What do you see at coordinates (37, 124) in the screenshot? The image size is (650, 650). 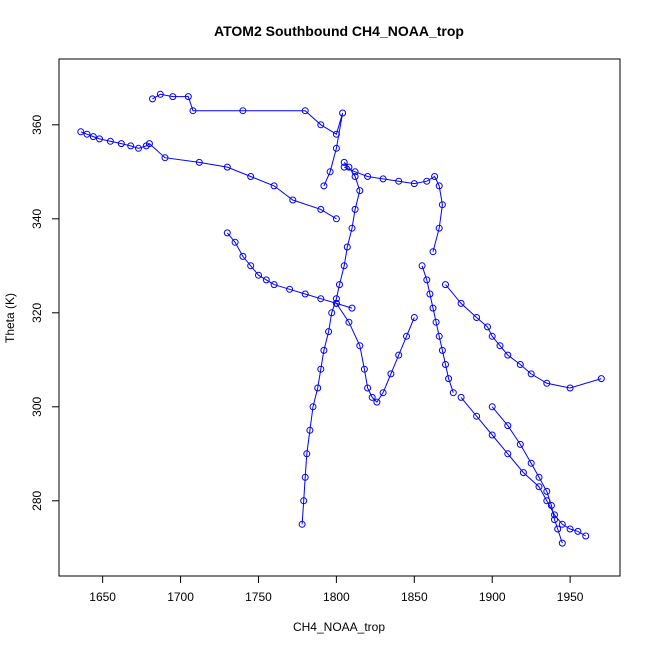 I see `y-tick-label: 360` at bounding box center [37, 124].